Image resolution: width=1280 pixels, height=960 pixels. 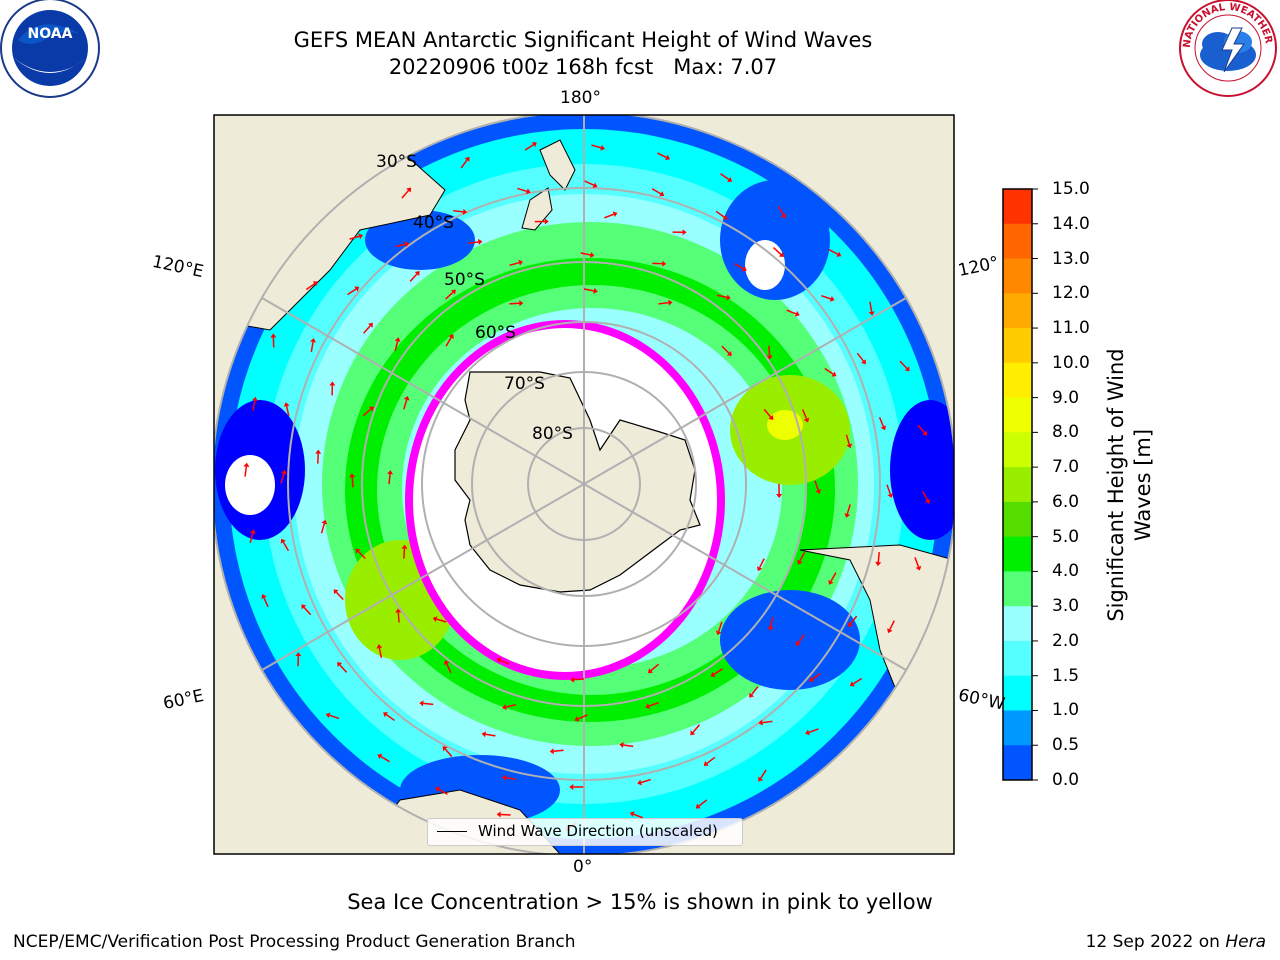 What do you see at coordinates (598, 831) in the screenshot?
I see `legend-label: Wind Wave Direction (unscaled)` at bounding box center [598, 831].